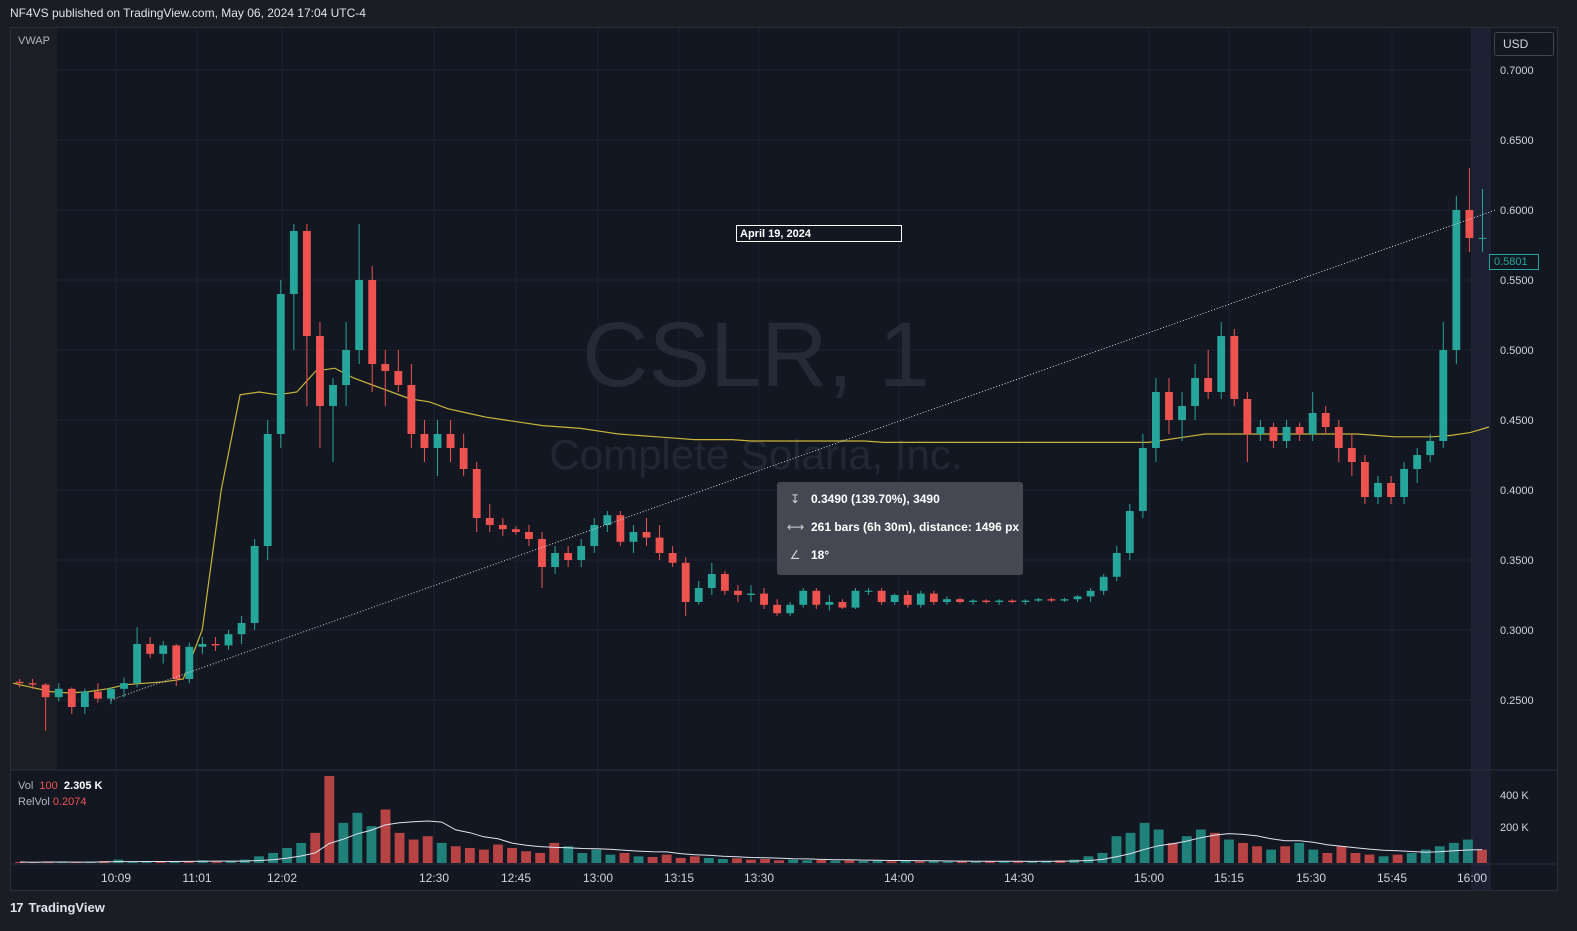  I want to click on volume-ma-line, so click(751, 841).